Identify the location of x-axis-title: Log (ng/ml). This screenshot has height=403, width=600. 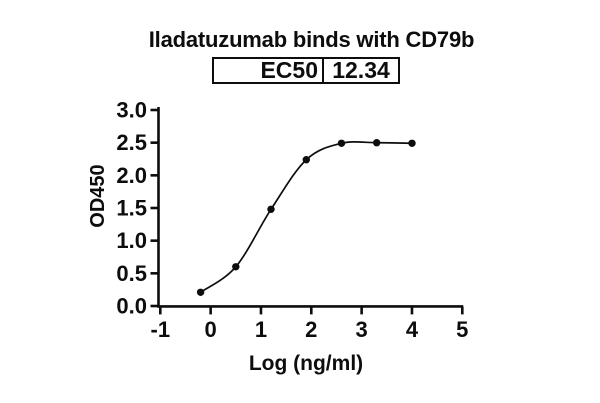
(306, 363).